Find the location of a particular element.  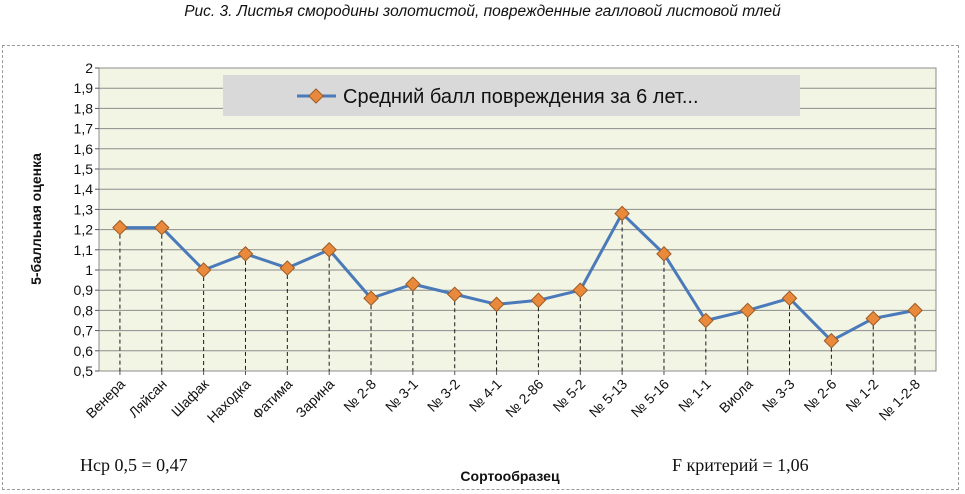

x-tick-label: Зарина is located at coordinates (314, 398).